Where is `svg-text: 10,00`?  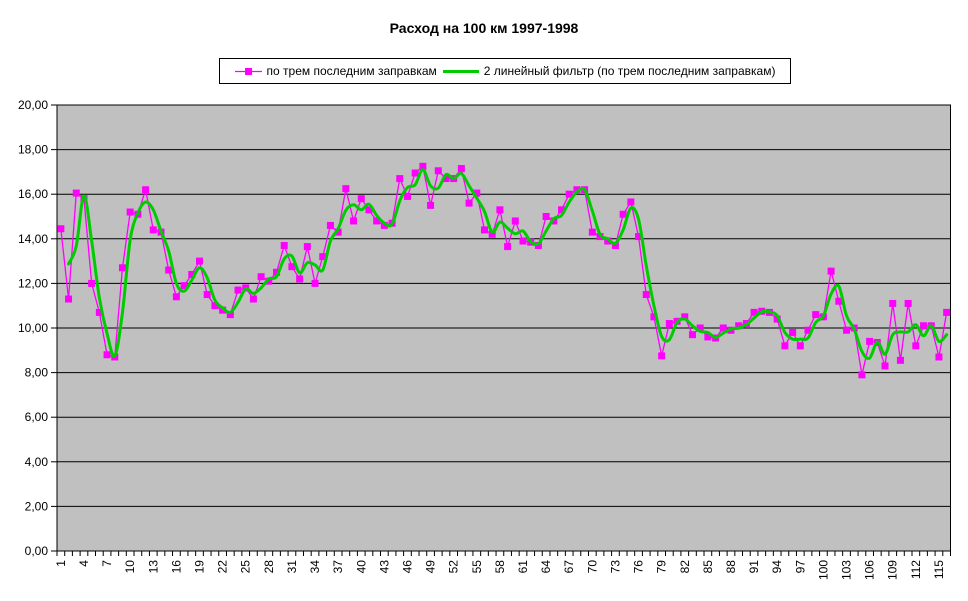 svg-text: 10,00 is located at coordinates (33, 328).